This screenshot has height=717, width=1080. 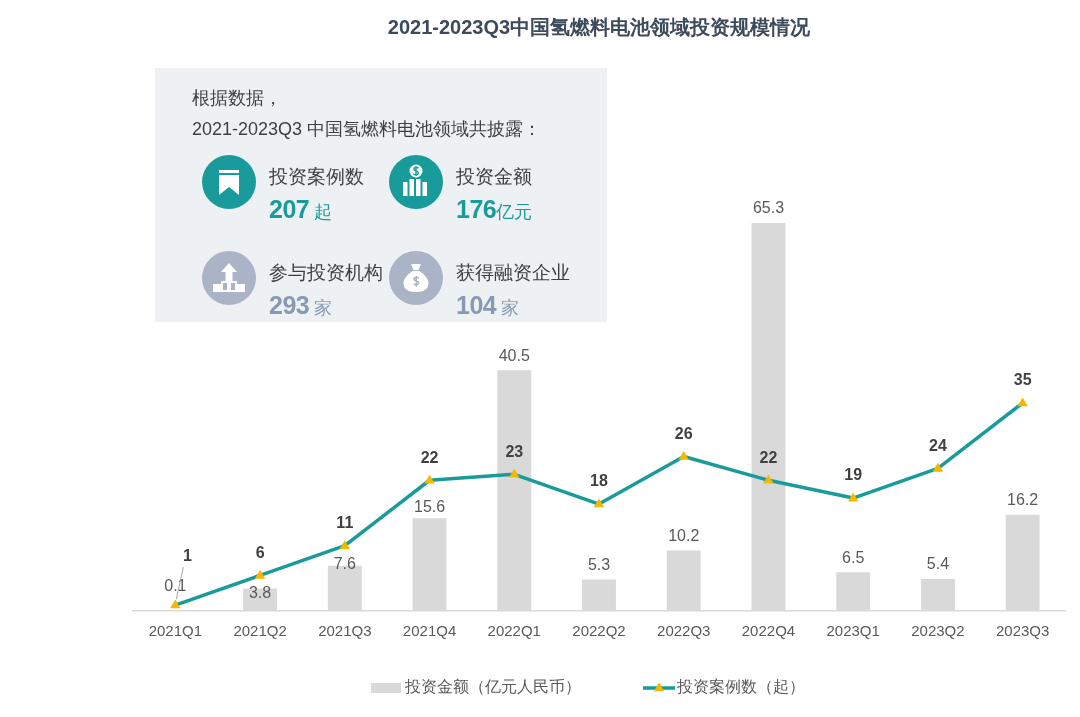 What do you see at coordinates (300, 305) in the screenshot?
I see `annotation: 293 家` at bounding box center [300, 305].